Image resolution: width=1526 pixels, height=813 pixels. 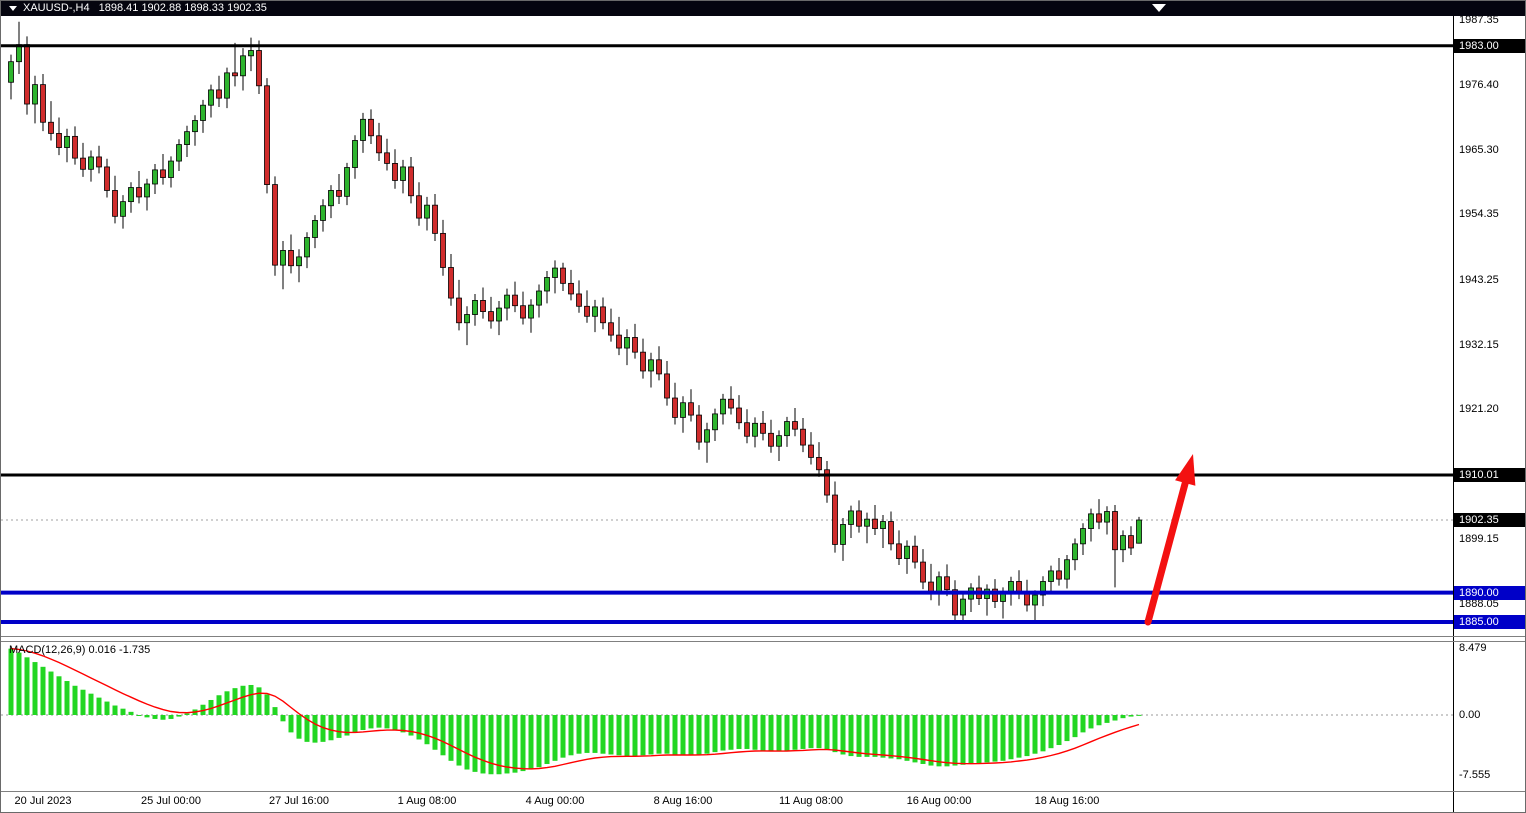 I want to click on trend-arrow-head, so click(x=1185, y=470).